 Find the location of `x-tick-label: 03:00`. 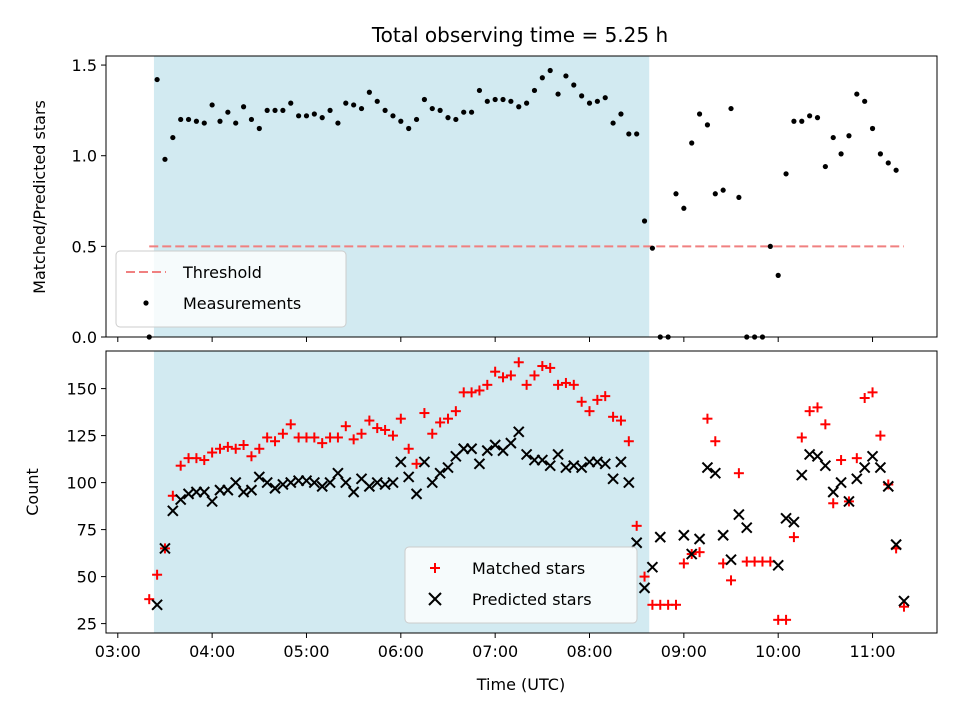

x-tick-label: 03:00 is located at coordinates (118, 651).